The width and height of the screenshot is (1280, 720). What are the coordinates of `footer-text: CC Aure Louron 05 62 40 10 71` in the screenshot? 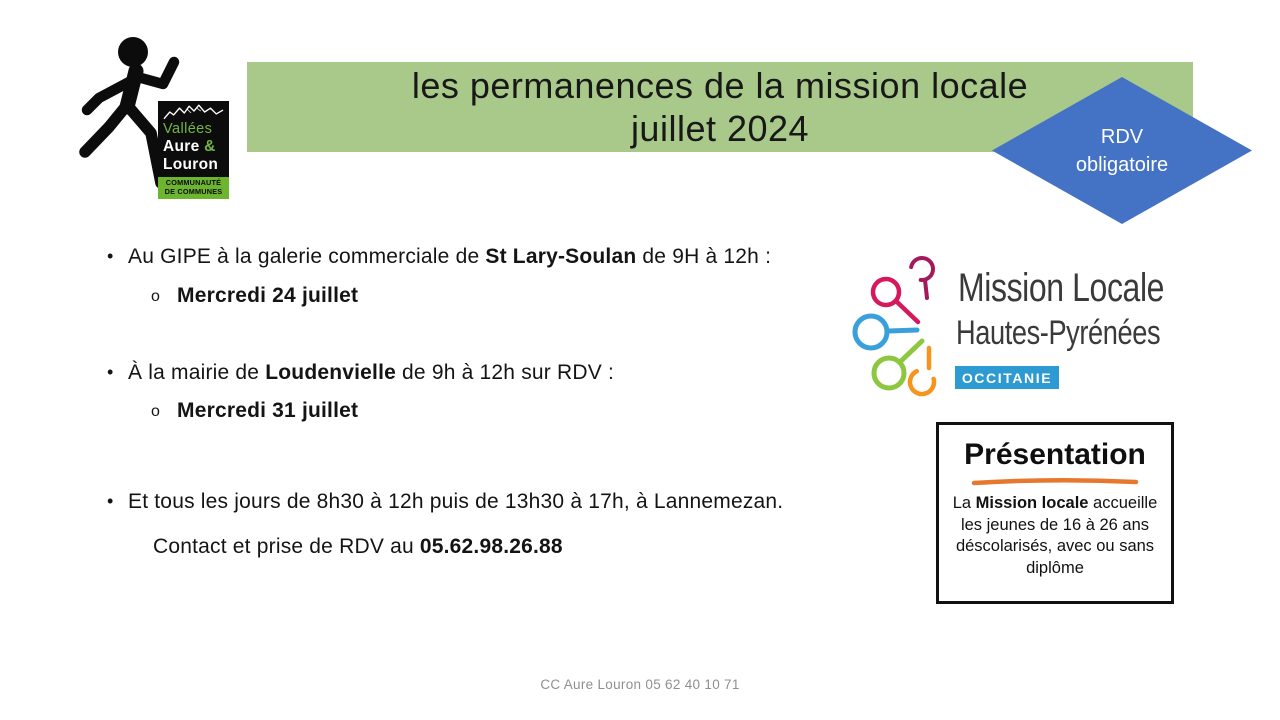 It's located at (640, 684).